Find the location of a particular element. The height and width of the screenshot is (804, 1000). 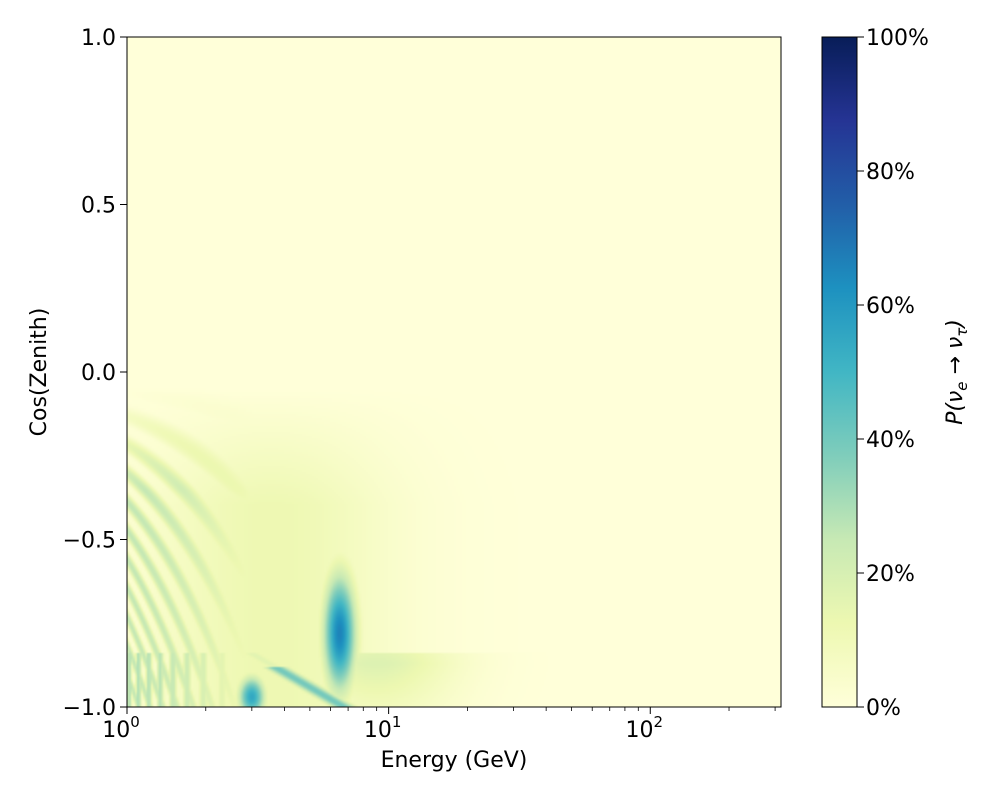

x-axis: 10⁰ 10¹ 10² is located at coordinates (439, 725).